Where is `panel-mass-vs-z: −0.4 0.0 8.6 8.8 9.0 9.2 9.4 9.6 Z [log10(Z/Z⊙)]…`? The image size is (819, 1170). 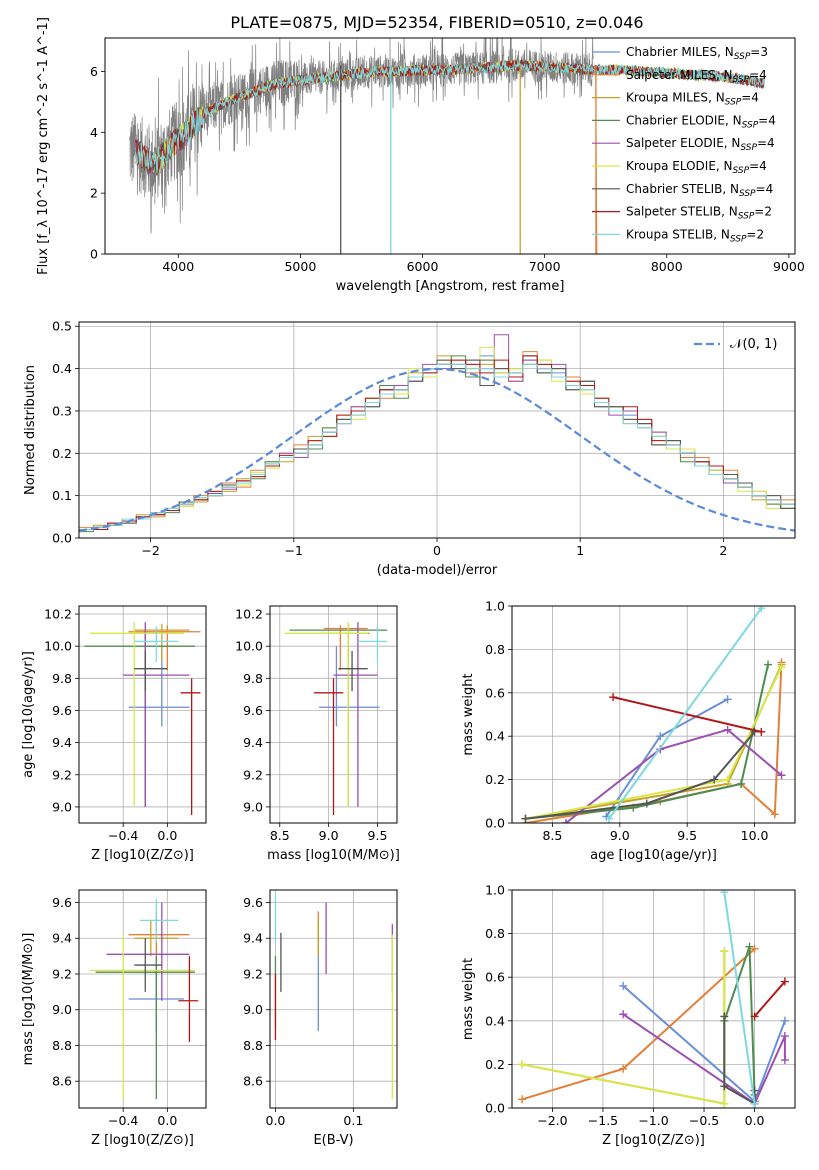 panel-mass-vs-z: −0.4 0.0 8.6 8.8 9.0 9.2 9.4 9.6 Z [log10(Z/Z⊙)]… is located at coordinates (114, 1018).